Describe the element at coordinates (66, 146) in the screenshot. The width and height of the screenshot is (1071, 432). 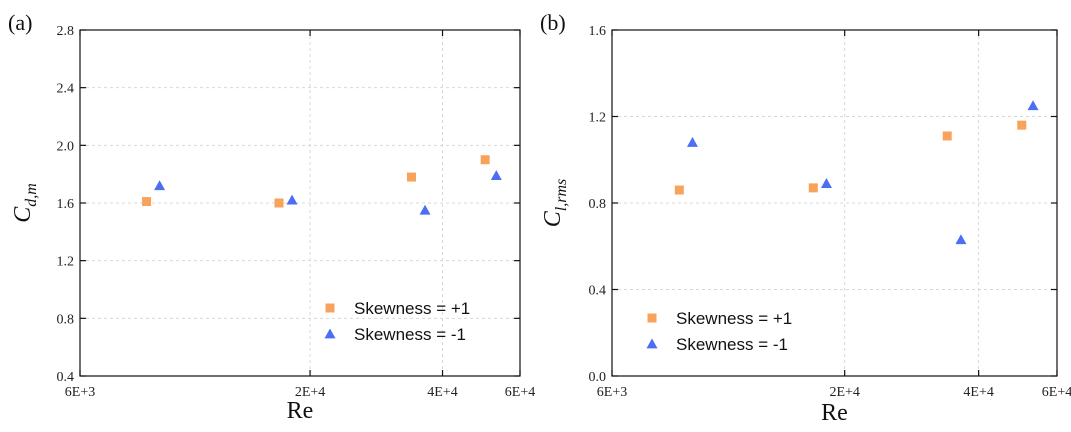
I see `y-tick-label: 2.0` at that location.